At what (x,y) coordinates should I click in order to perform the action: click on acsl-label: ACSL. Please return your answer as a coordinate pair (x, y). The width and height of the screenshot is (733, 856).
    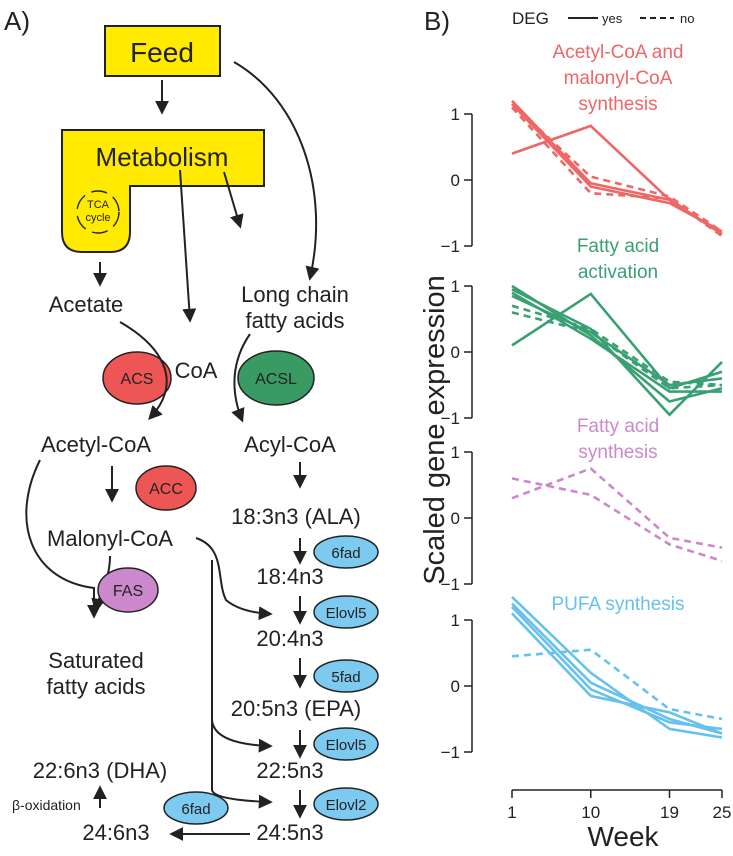
    Looking at the image, I should click on (276, 379).